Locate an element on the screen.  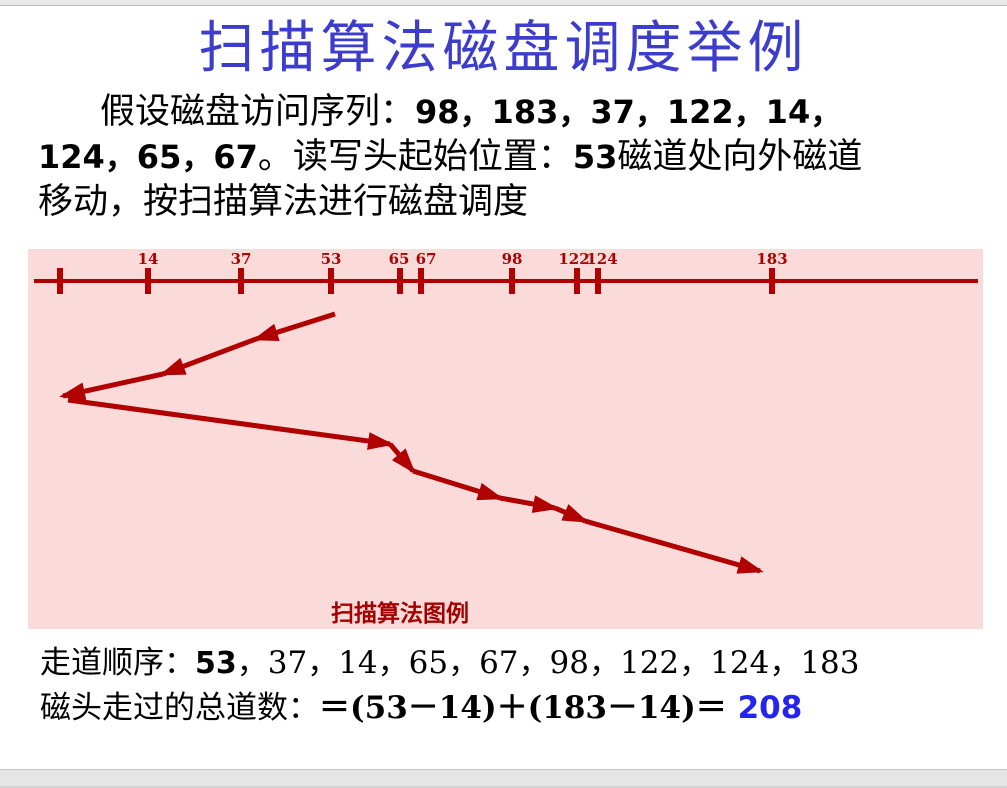
problem-text: 移动，按扫描算法进行磁盘调度 is located at coordinates (283, 202).